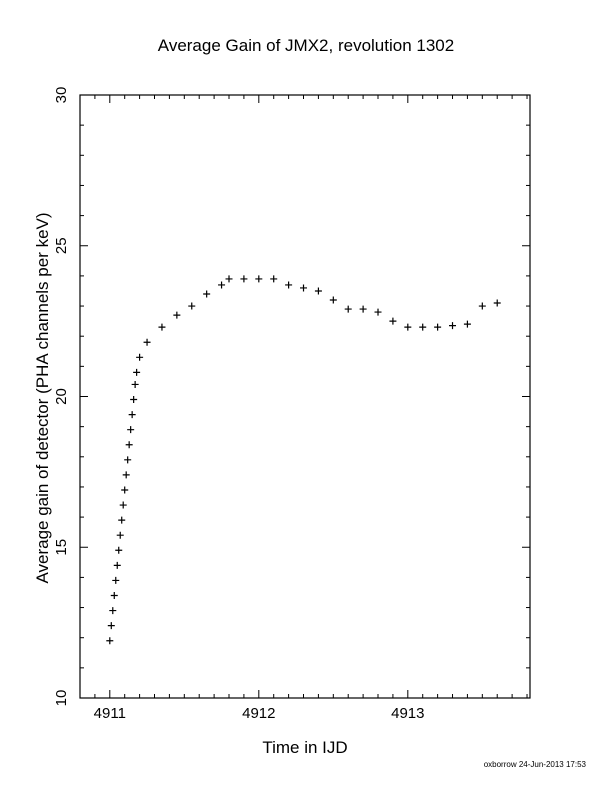 This screenshot has height=792, width=612. Describe the element at coordinates (61, 396) in the screenshot. I see `y-tick-label: 20` at that location.